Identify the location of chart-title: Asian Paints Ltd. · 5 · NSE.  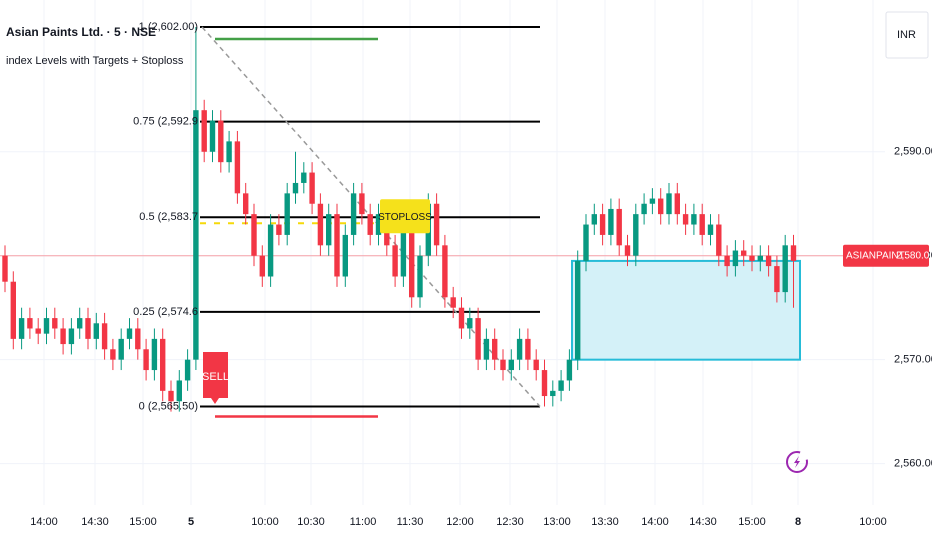
(81, 32).